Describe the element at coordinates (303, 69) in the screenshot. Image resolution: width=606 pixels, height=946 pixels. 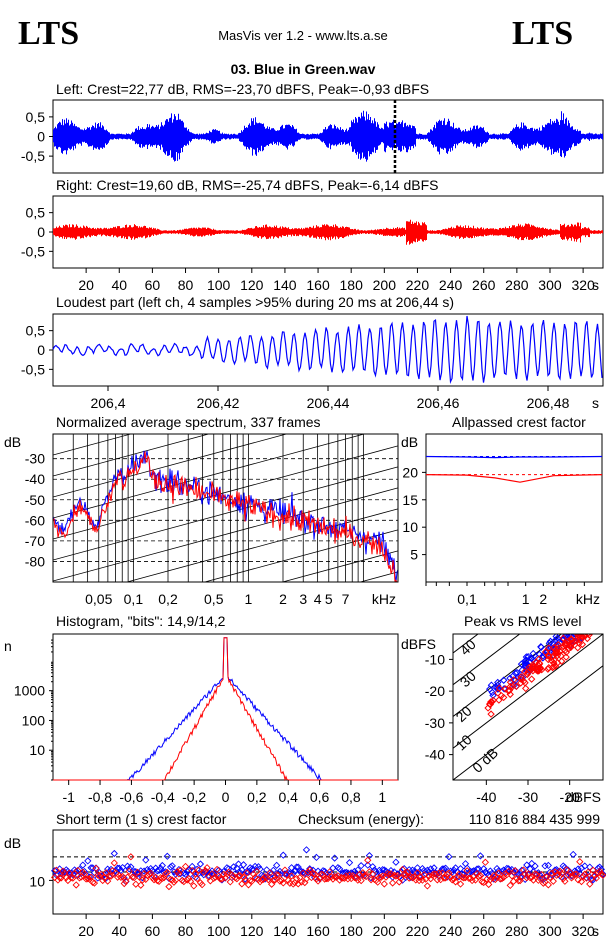
I see `file-name: 03. Blue in Green.wav` at that location.